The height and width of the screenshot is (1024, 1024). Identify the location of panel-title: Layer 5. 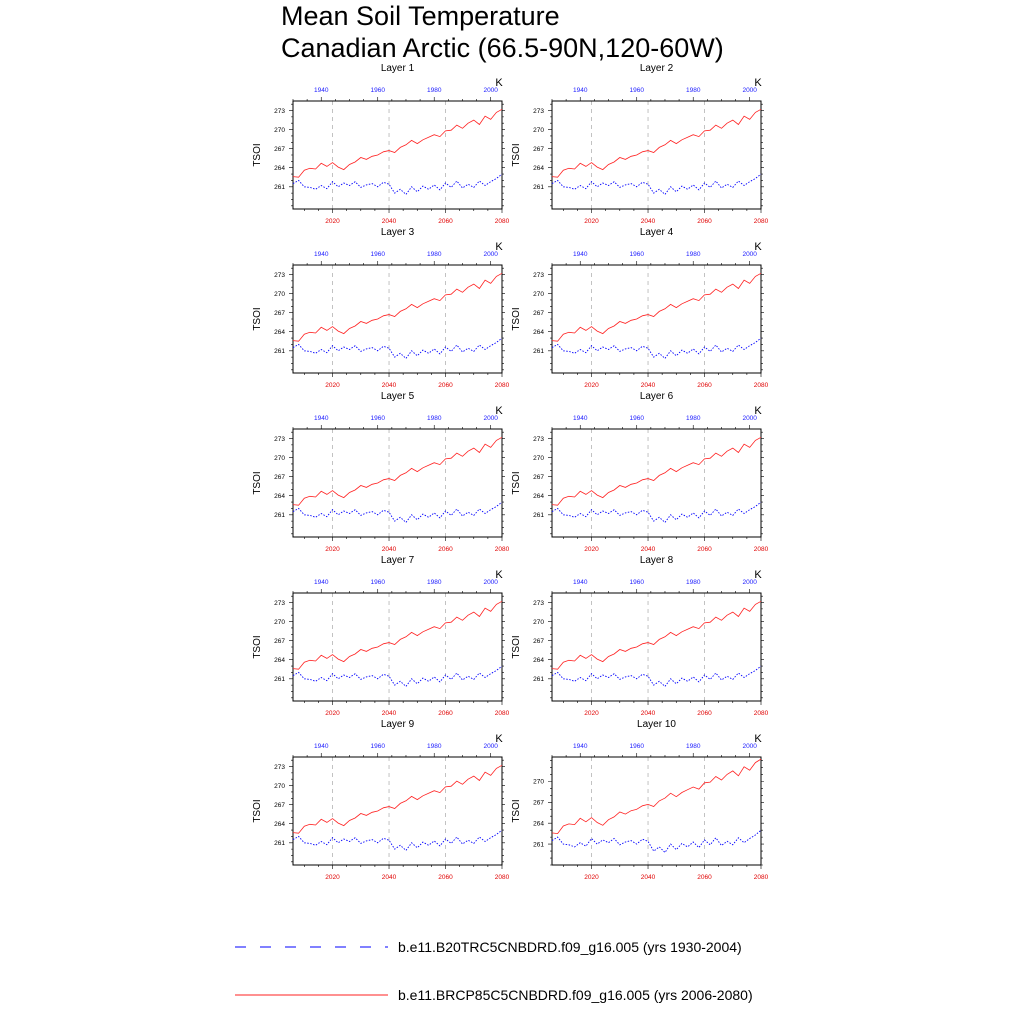
(398, 396).